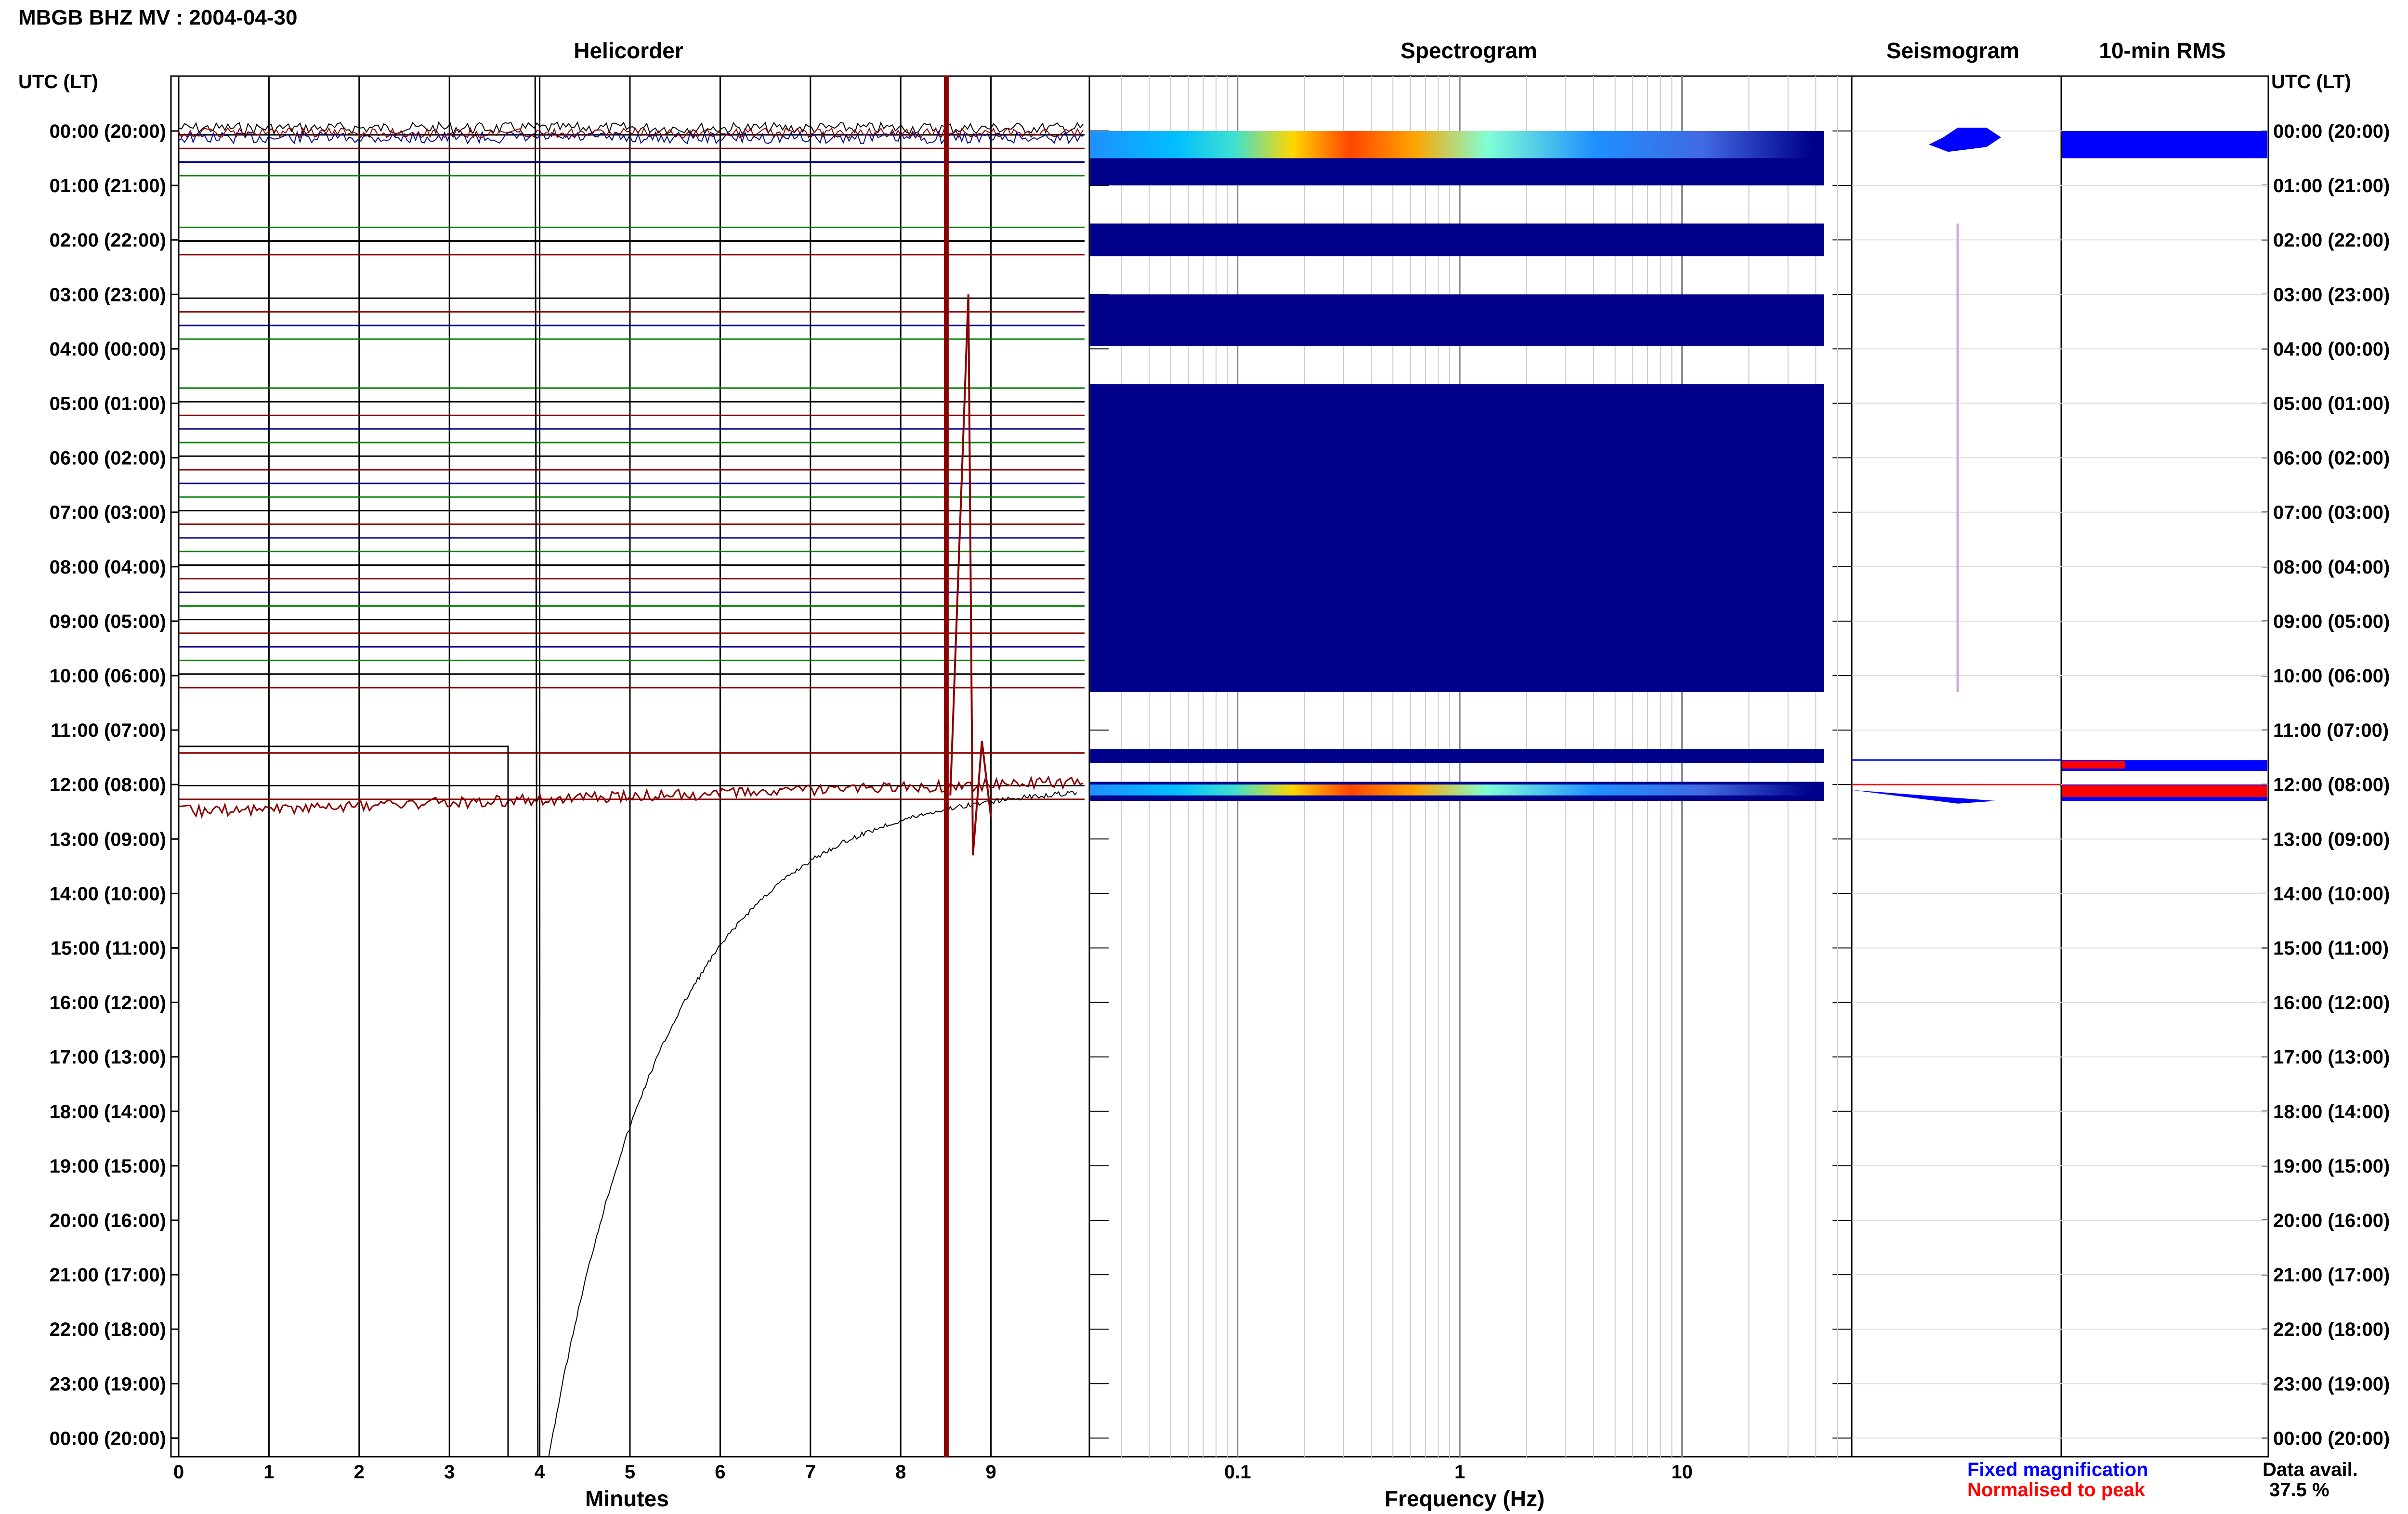 Image resolution: width=2408 pixels, height=1514 pixels. Describe the element at coordinates (2331, 1220) in the screenshot. I see `time-tick-right: 20:00 (16:00)` at that location.